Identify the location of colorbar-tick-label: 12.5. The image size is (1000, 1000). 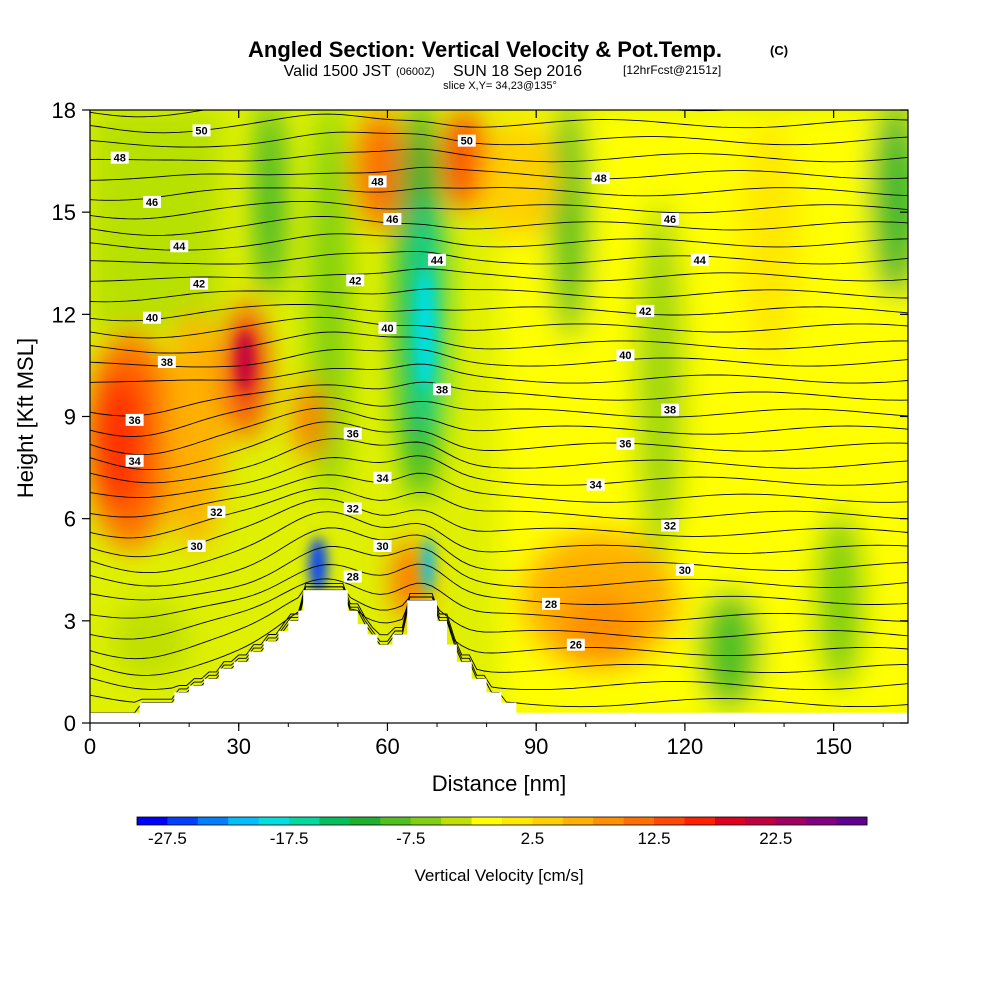
(654, 838).